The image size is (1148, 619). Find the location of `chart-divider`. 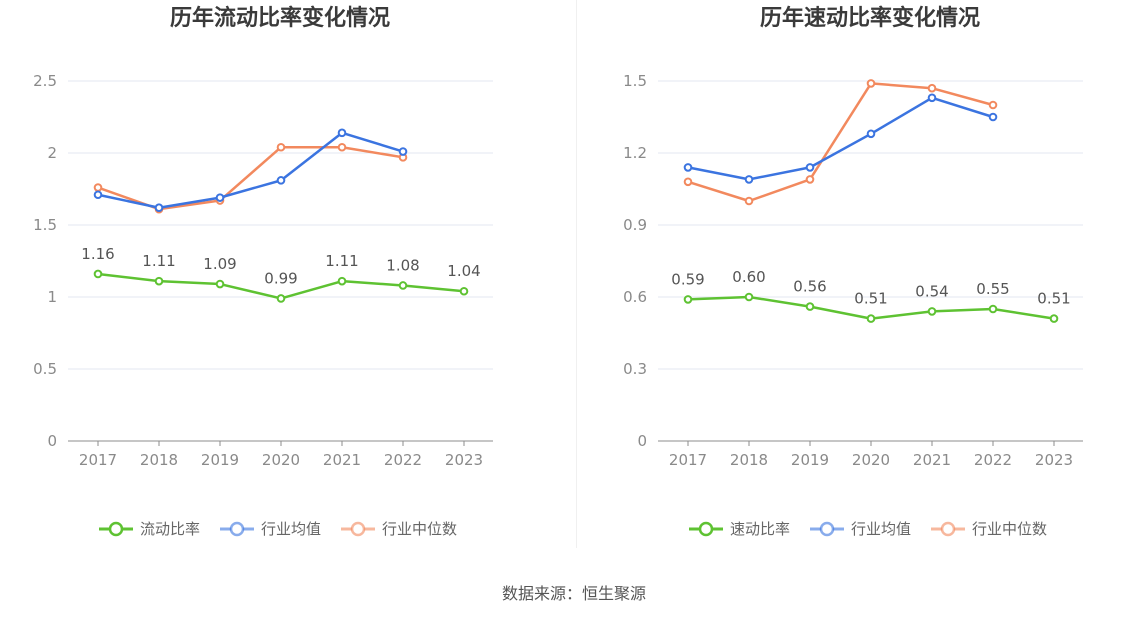

chart-divider is located at coordinates (576, 274).